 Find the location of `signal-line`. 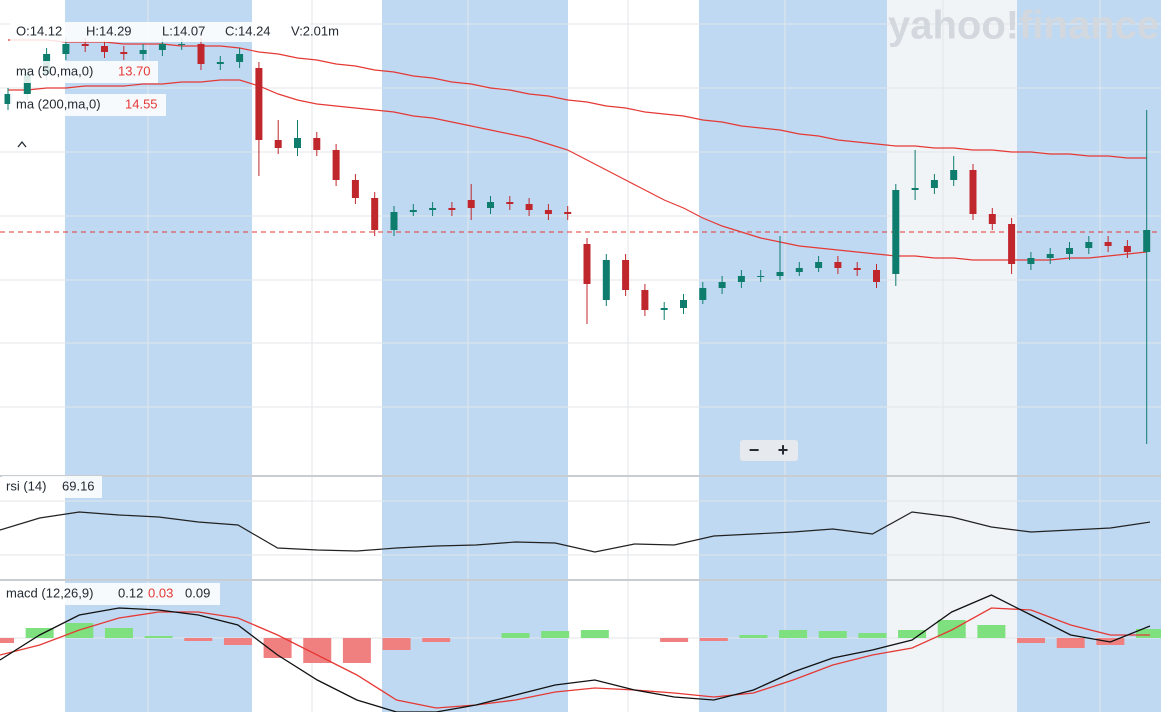

signal-line is located at coordinates (575, 658).